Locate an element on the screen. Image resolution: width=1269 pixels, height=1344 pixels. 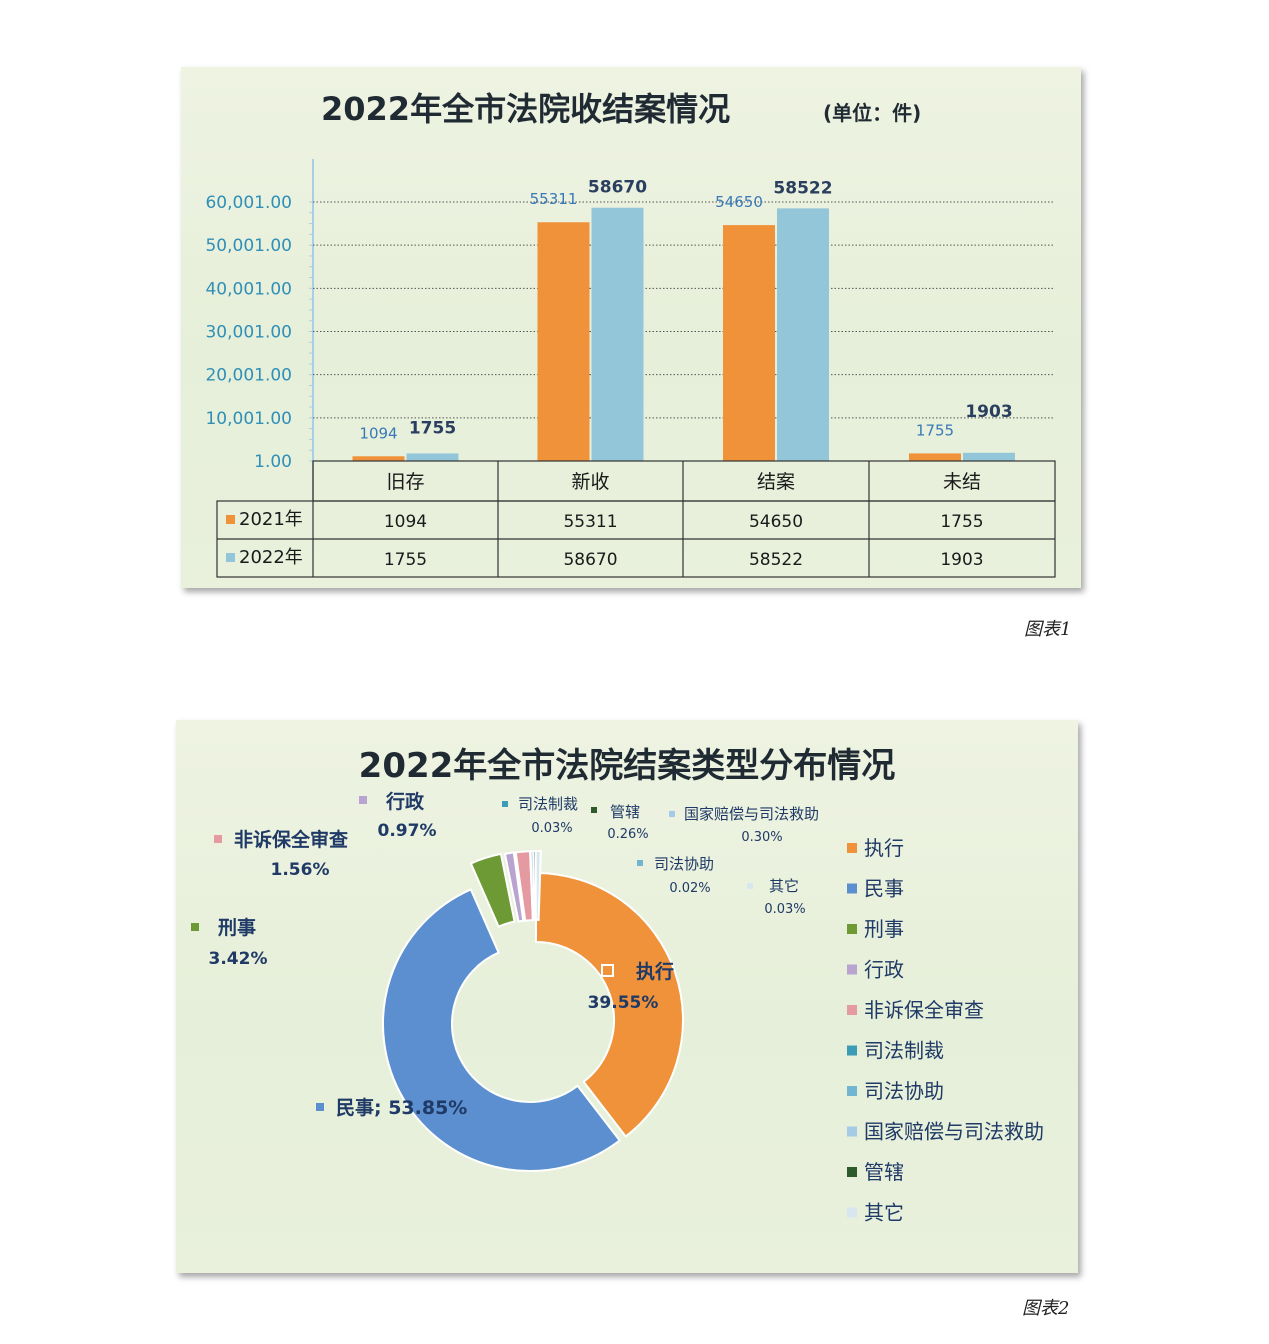
data-label-name: 其它 is located at coordinates (784, 886).